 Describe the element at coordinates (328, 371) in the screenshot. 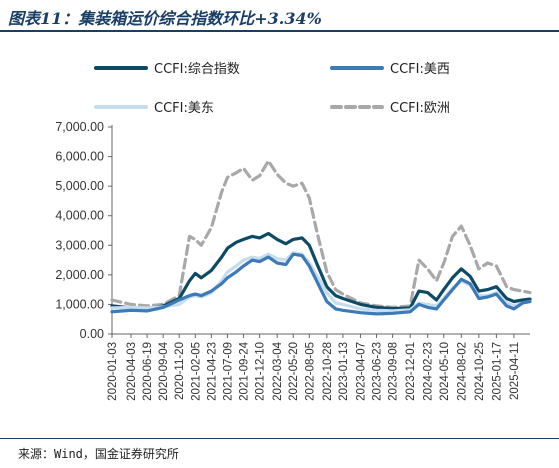

I see `x-tick-label: 2022-10-28` at that location.